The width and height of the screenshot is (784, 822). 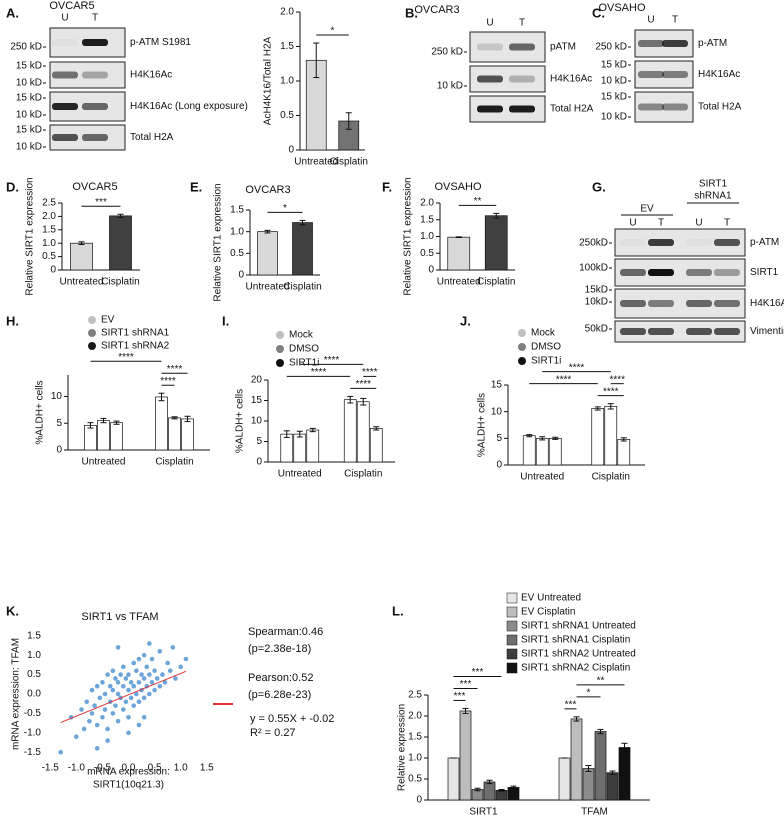 What do you see at coordinates (543, 333) in the screenshot?
I see `legend-label: Mock` at bounding box center [543, 333].